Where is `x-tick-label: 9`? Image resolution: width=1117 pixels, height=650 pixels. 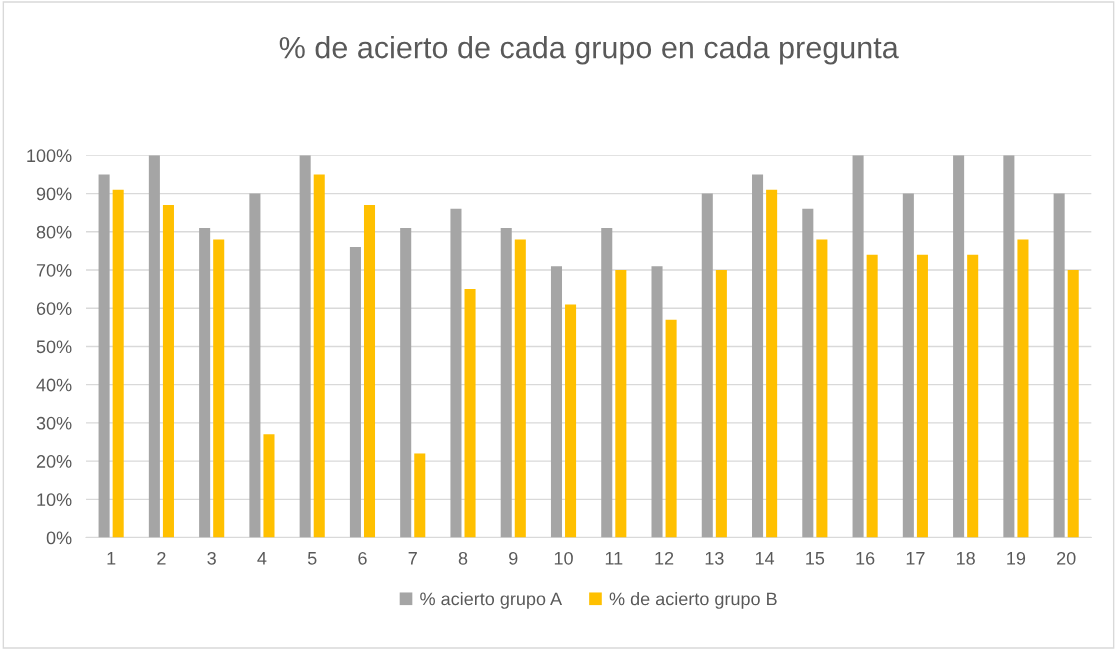 x-tick-label: 9 is located at coordinates (513, 558).